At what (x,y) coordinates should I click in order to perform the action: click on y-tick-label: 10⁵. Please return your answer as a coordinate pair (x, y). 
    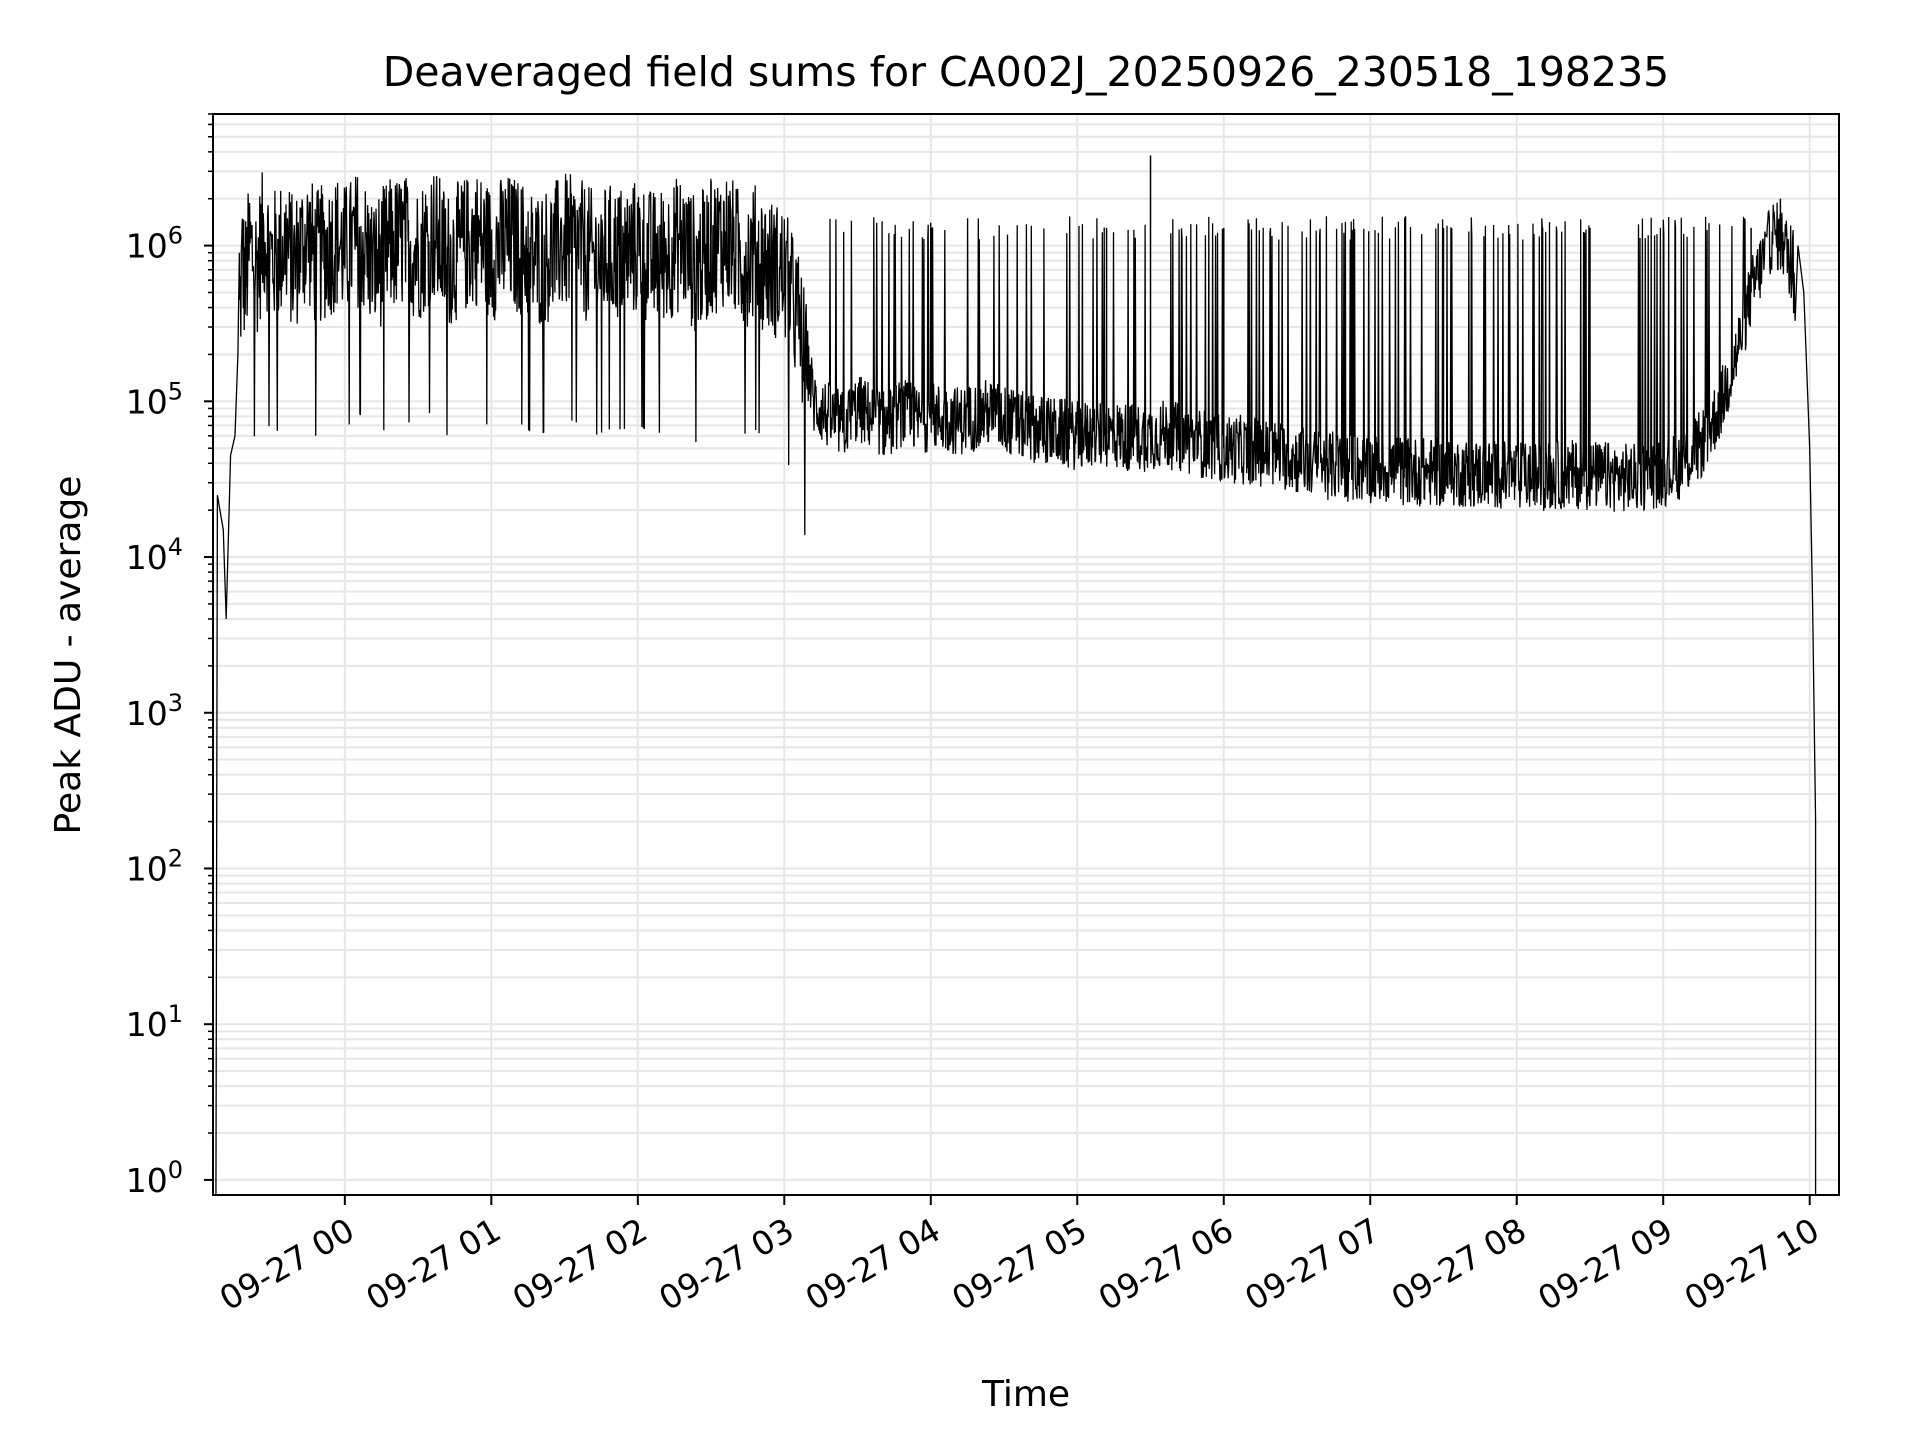
    Looking at the image, I should click on (154, 399).